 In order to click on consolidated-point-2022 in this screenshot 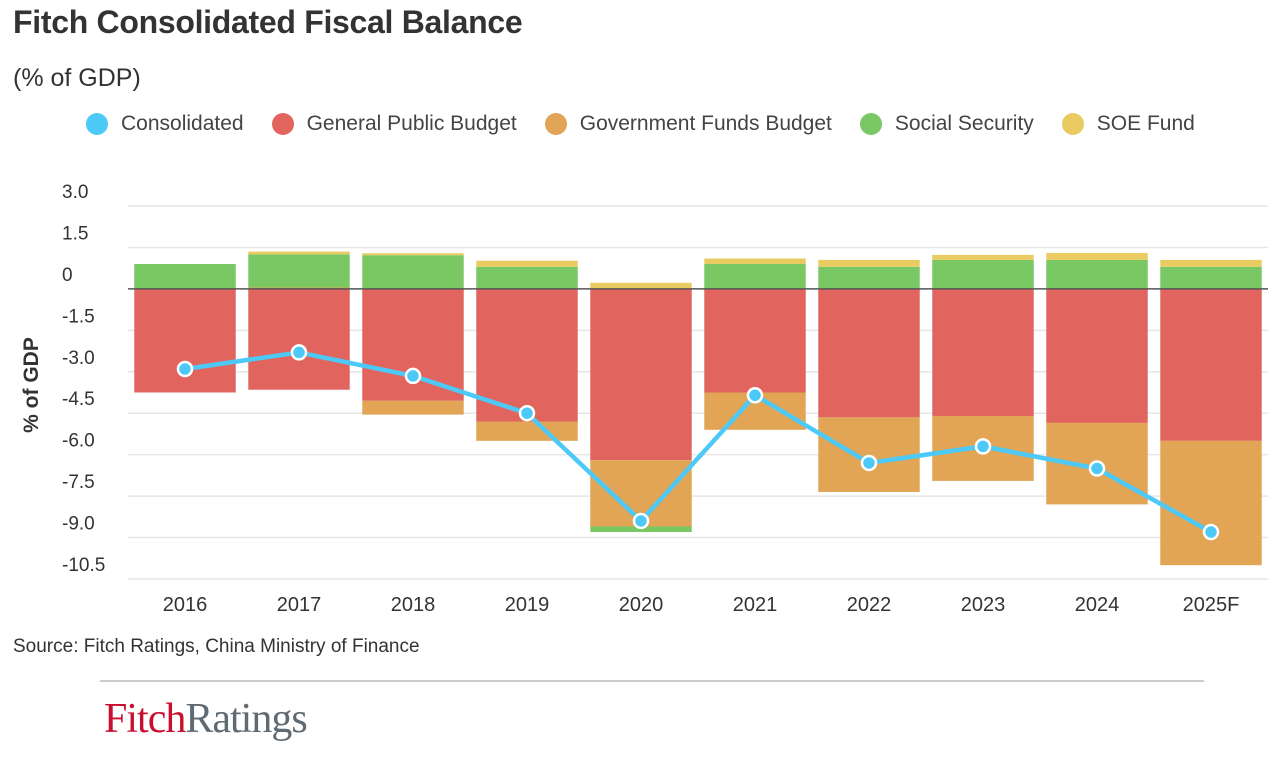, I will do `click(869, 463)`.